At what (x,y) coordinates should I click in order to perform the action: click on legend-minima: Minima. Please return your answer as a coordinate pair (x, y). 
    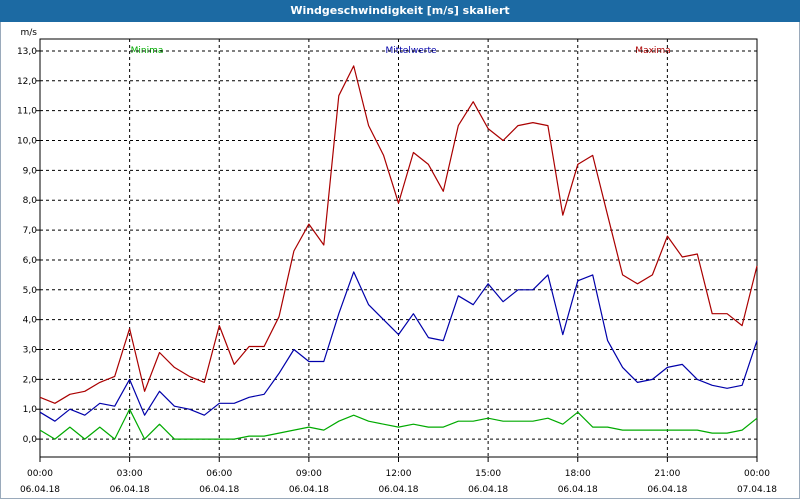
    Looking at the image, I should click on (147, 51).